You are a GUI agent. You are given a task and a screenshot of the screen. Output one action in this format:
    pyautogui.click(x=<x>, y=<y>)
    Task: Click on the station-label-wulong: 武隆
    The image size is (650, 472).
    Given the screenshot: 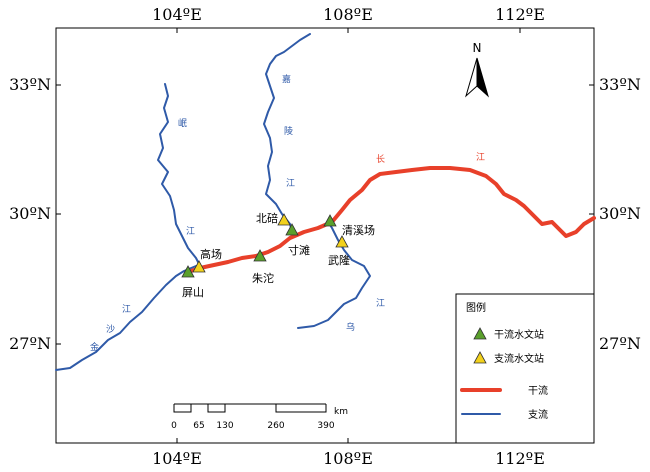 What is the action you would take?
    pyautogui.click(x=339, y=260)
    